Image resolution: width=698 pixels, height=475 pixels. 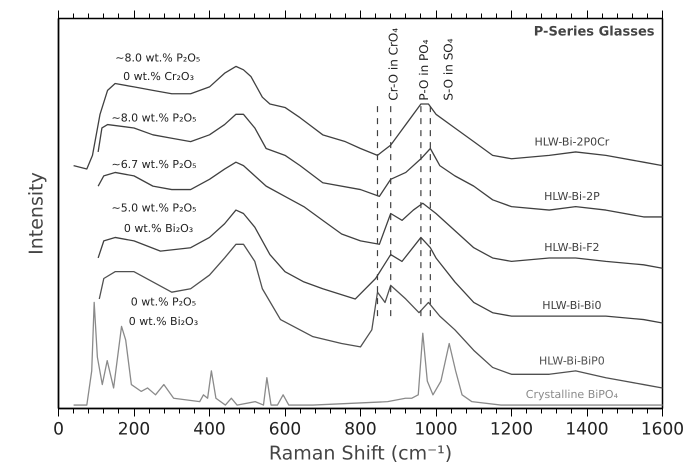 I want to click on x-tick-label: 1200, so click(x=512, y=430).